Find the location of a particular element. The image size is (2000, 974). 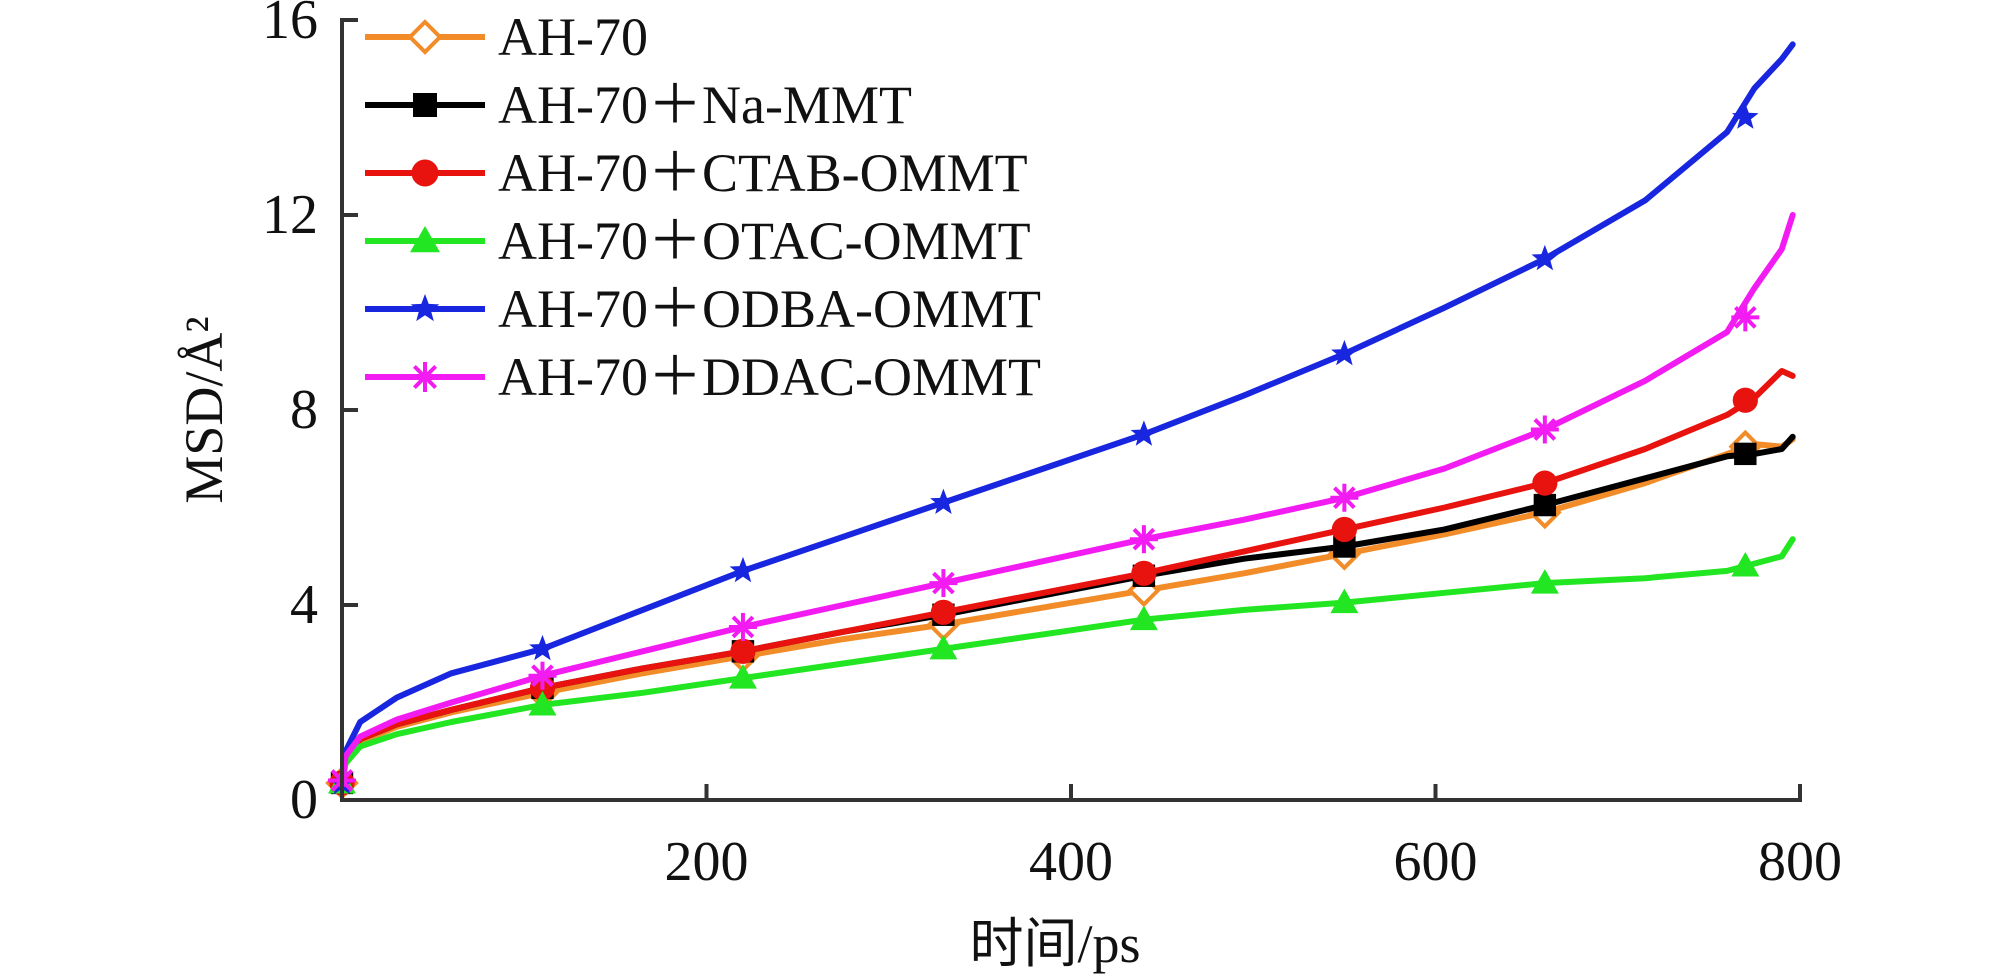

y-axis-label: MSD/Å² is located at coordinates (204, 409).